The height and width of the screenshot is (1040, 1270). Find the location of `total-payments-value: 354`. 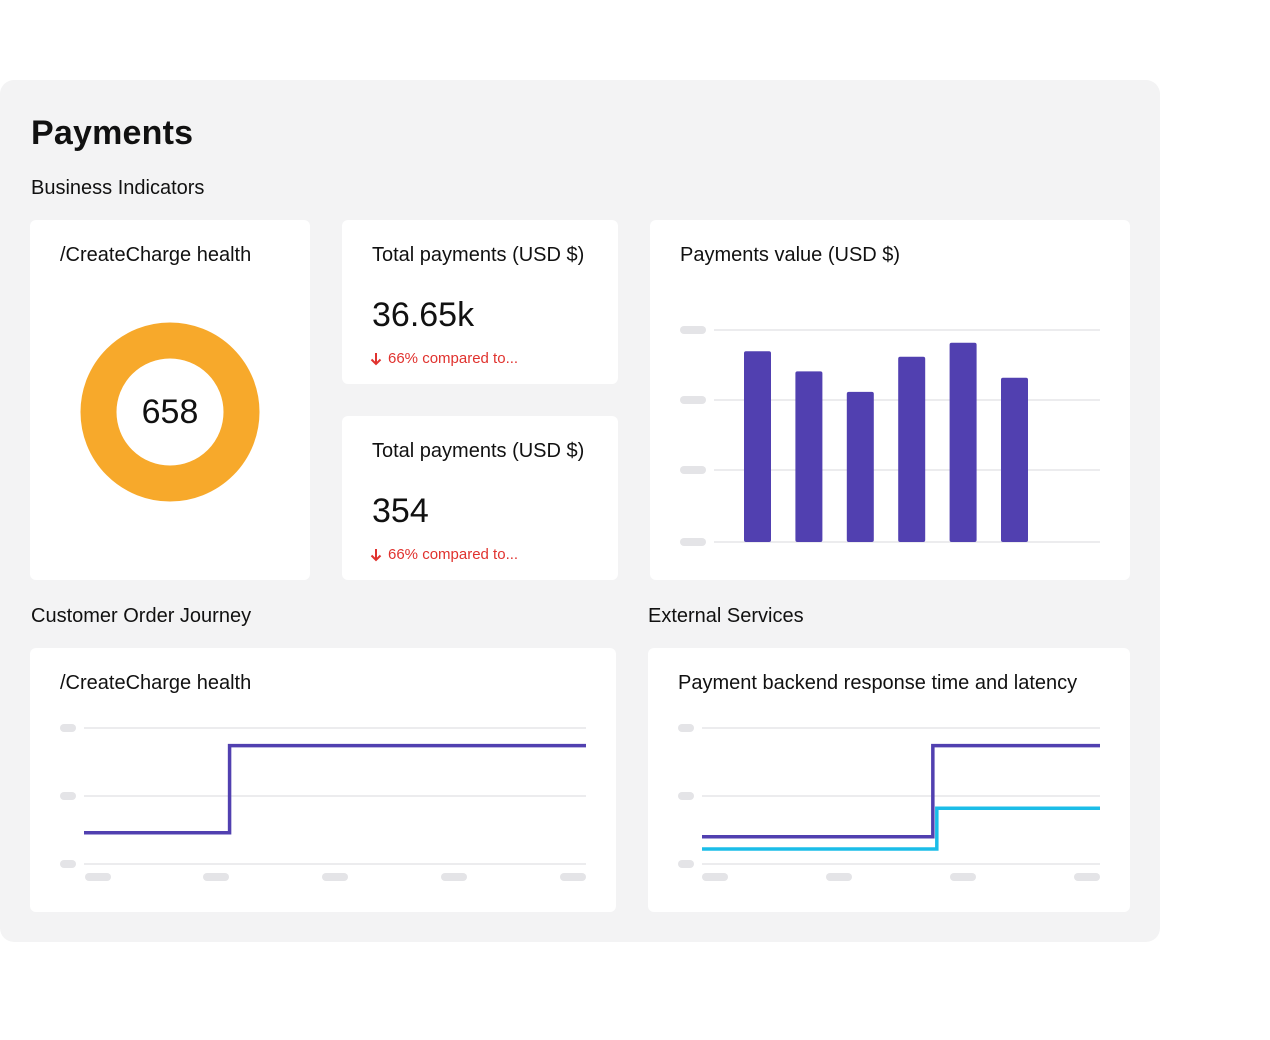

total-payments-value: 354 is located at coordinates (400, 511).